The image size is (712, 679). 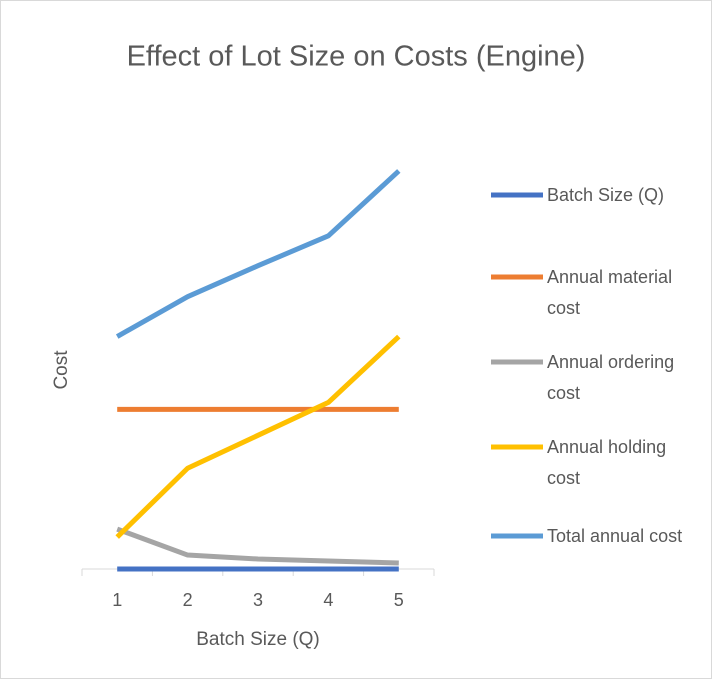 I want to click on legend-label: Annual ordering cost, so click(x=611, y=377).